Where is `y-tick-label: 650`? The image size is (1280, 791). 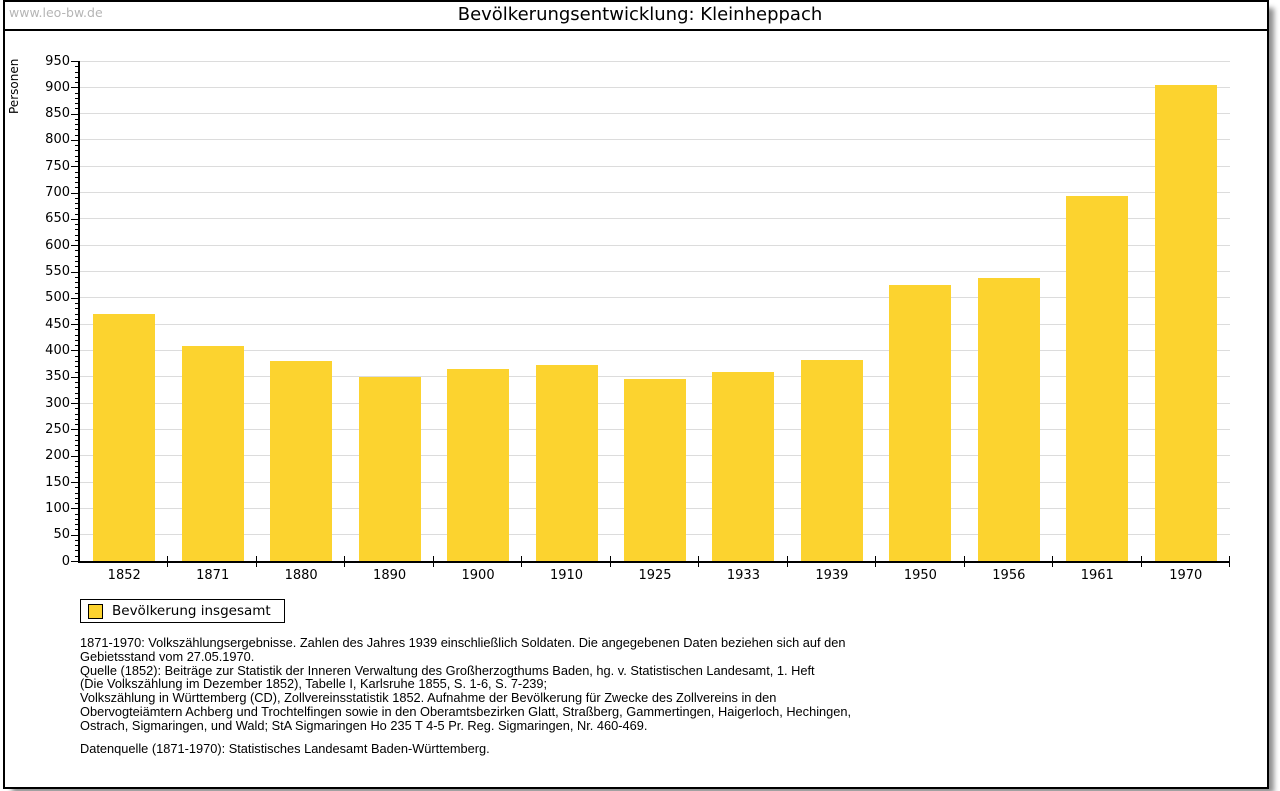
y-tick-label: 650 is located at coordinates (57, 219).